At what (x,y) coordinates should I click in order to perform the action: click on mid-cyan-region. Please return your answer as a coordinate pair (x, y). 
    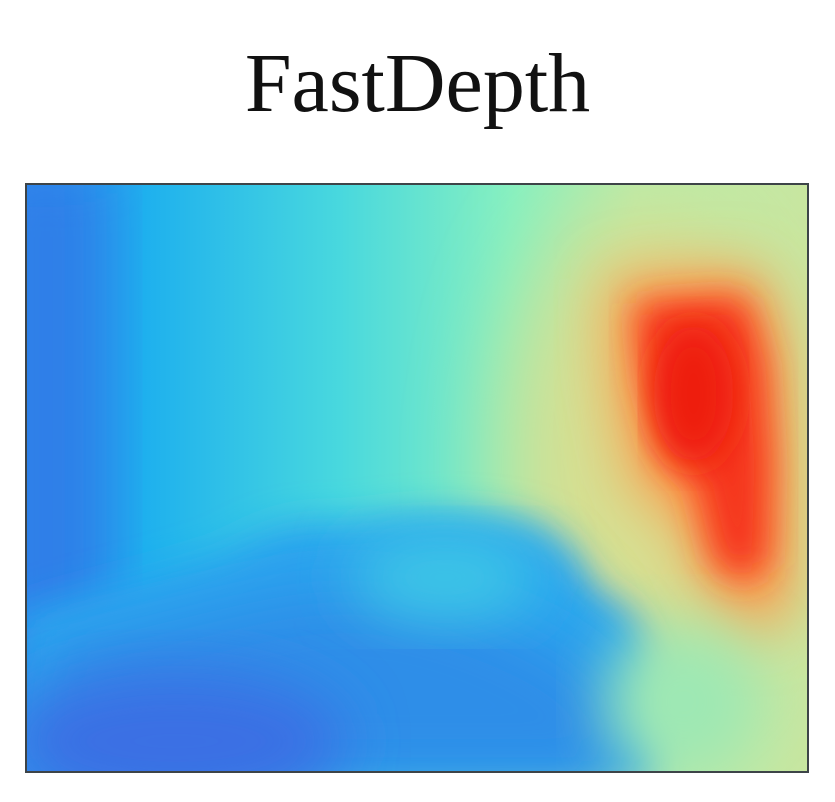
    Looking at the image, I should click on (445, 577).